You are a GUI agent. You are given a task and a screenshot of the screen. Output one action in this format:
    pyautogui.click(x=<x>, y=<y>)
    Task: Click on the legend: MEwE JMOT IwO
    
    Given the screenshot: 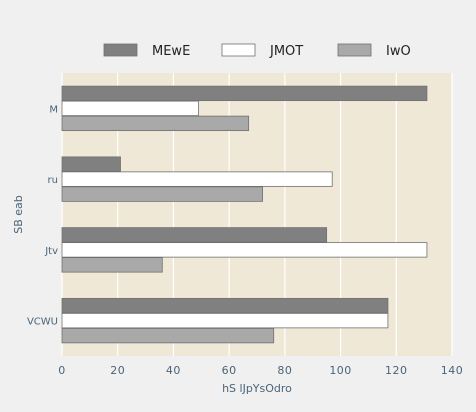 What is the action you would take?
    pyautogui.click(x=257, y=51)
    